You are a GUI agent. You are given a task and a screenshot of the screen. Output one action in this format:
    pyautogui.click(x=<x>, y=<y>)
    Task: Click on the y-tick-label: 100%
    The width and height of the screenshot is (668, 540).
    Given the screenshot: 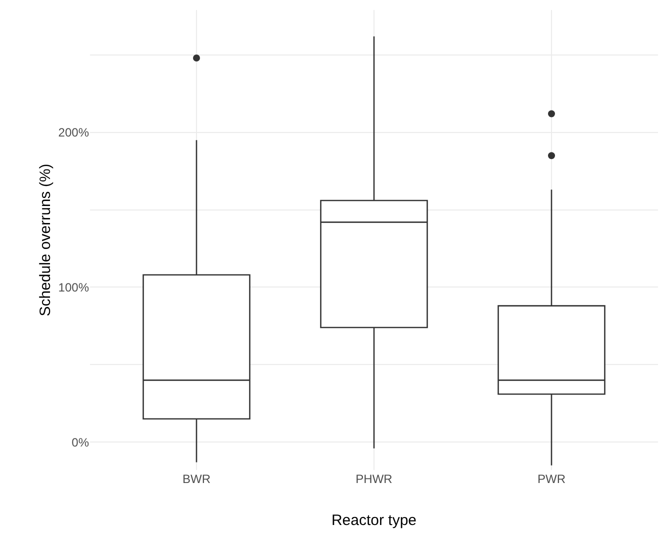 What is the action you would take?
    pyautogui.click(x=74, y=287)
    